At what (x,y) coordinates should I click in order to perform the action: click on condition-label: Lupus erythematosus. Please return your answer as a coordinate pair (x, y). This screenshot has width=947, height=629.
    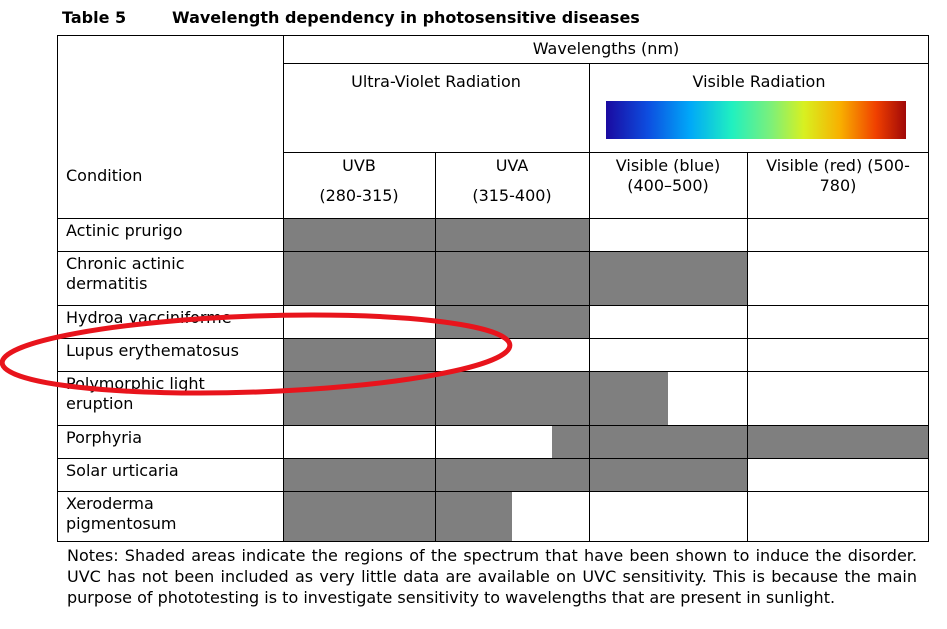
    Looking at the image, I should click on (152, 351).